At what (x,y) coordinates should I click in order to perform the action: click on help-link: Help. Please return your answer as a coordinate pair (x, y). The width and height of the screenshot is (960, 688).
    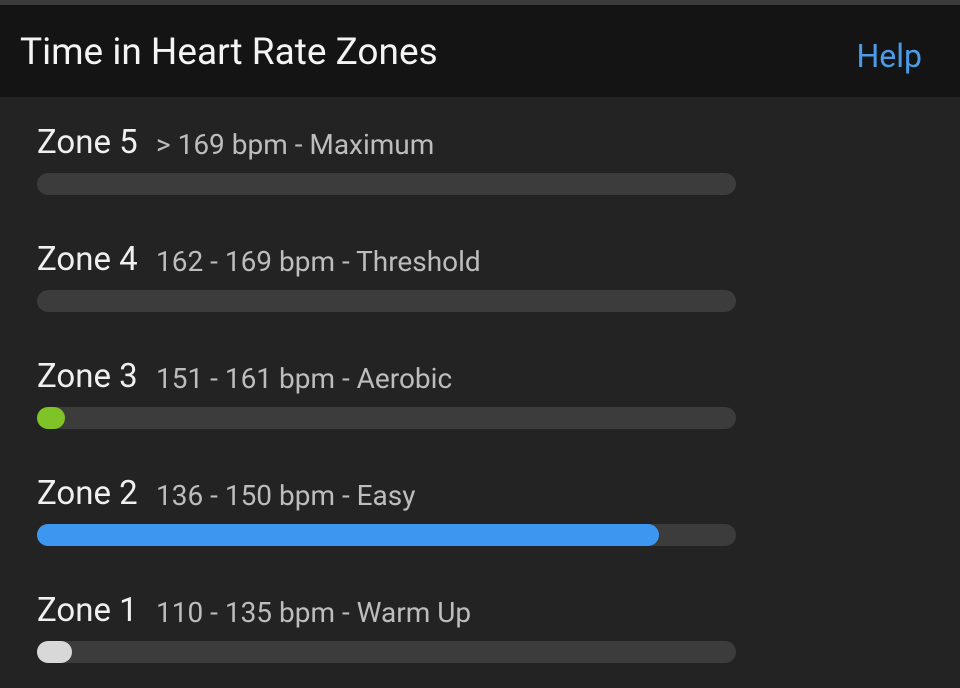
    Looking at the image, I should click on (889, 56).